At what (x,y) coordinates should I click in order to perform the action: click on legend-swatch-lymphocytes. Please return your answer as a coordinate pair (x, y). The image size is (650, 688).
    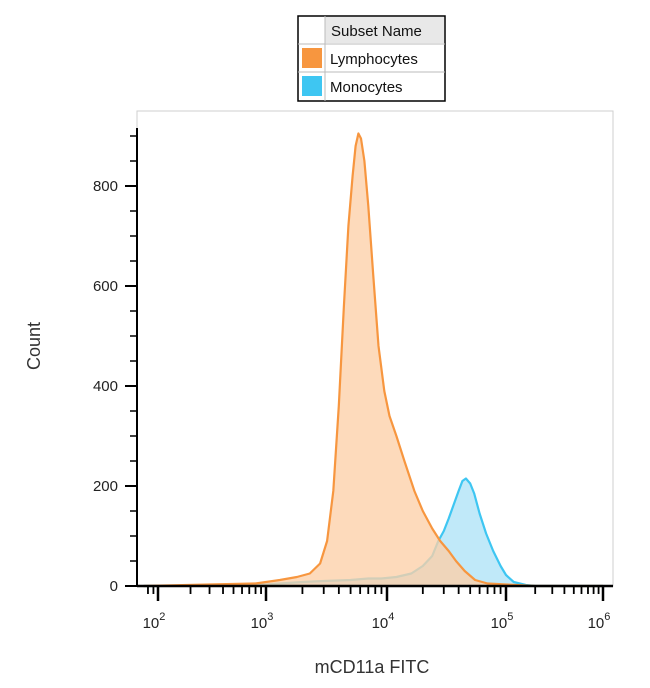
    Looking at the image, I should click on (312, 58).